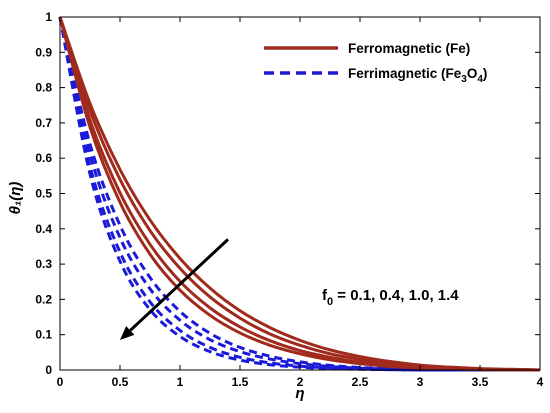 Image resolution: width=550 pixels, height=413 pixels. I want to click on annotation-arrow-layer, so click(175, 289).